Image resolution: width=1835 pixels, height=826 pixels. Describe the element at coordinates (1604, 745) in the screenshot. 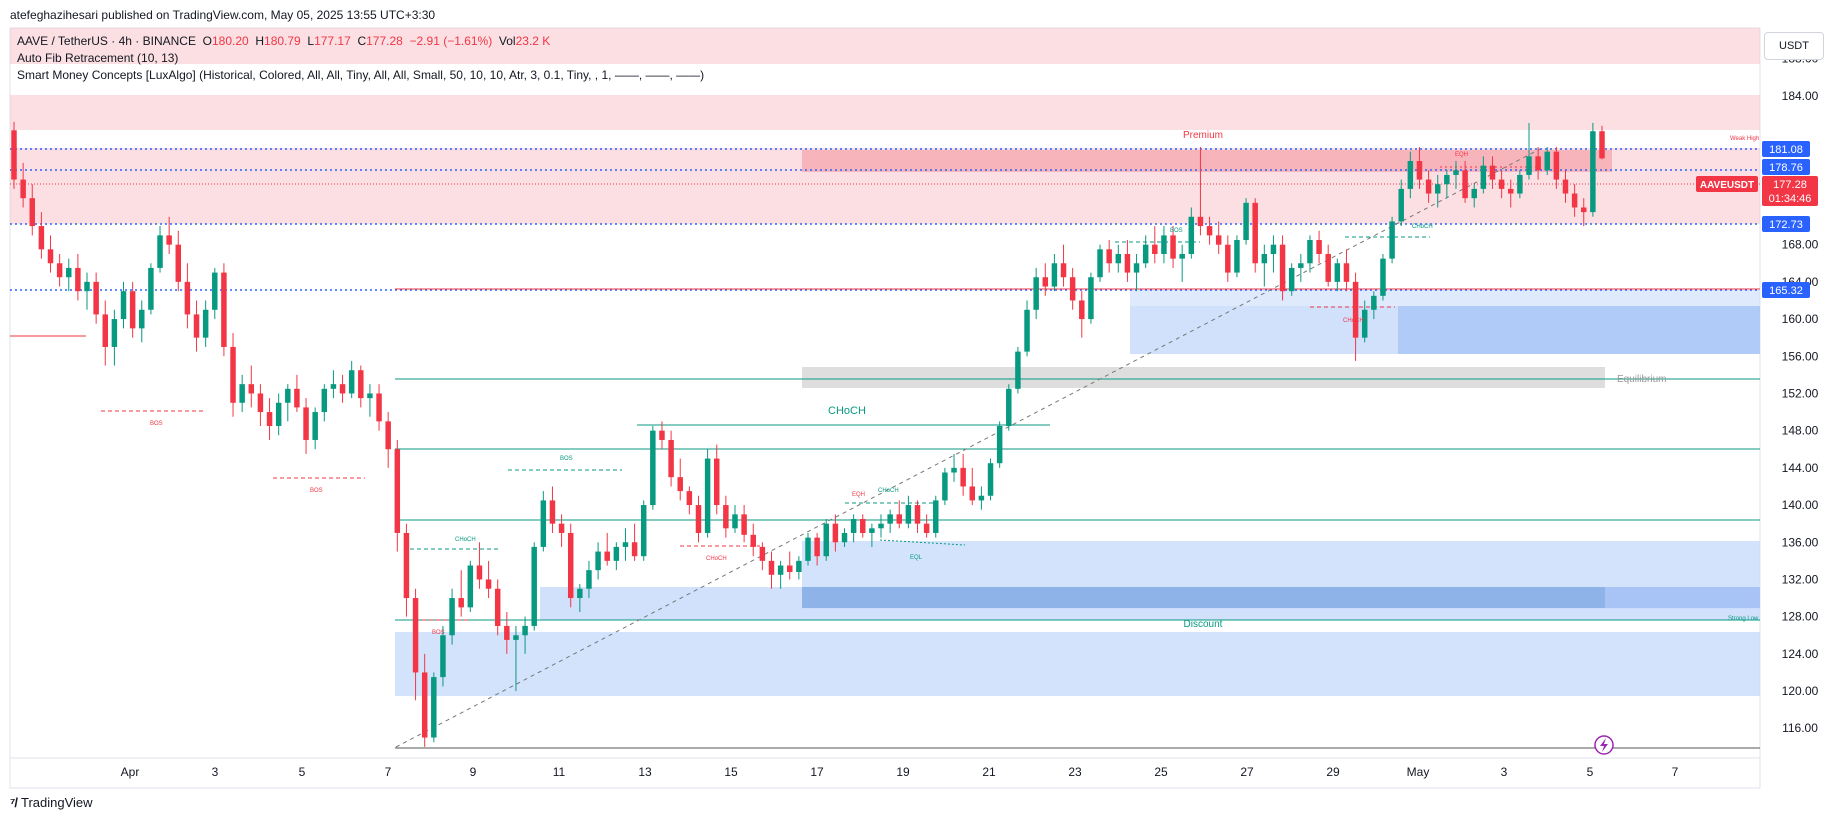

I see `lightning-icon` at that location.